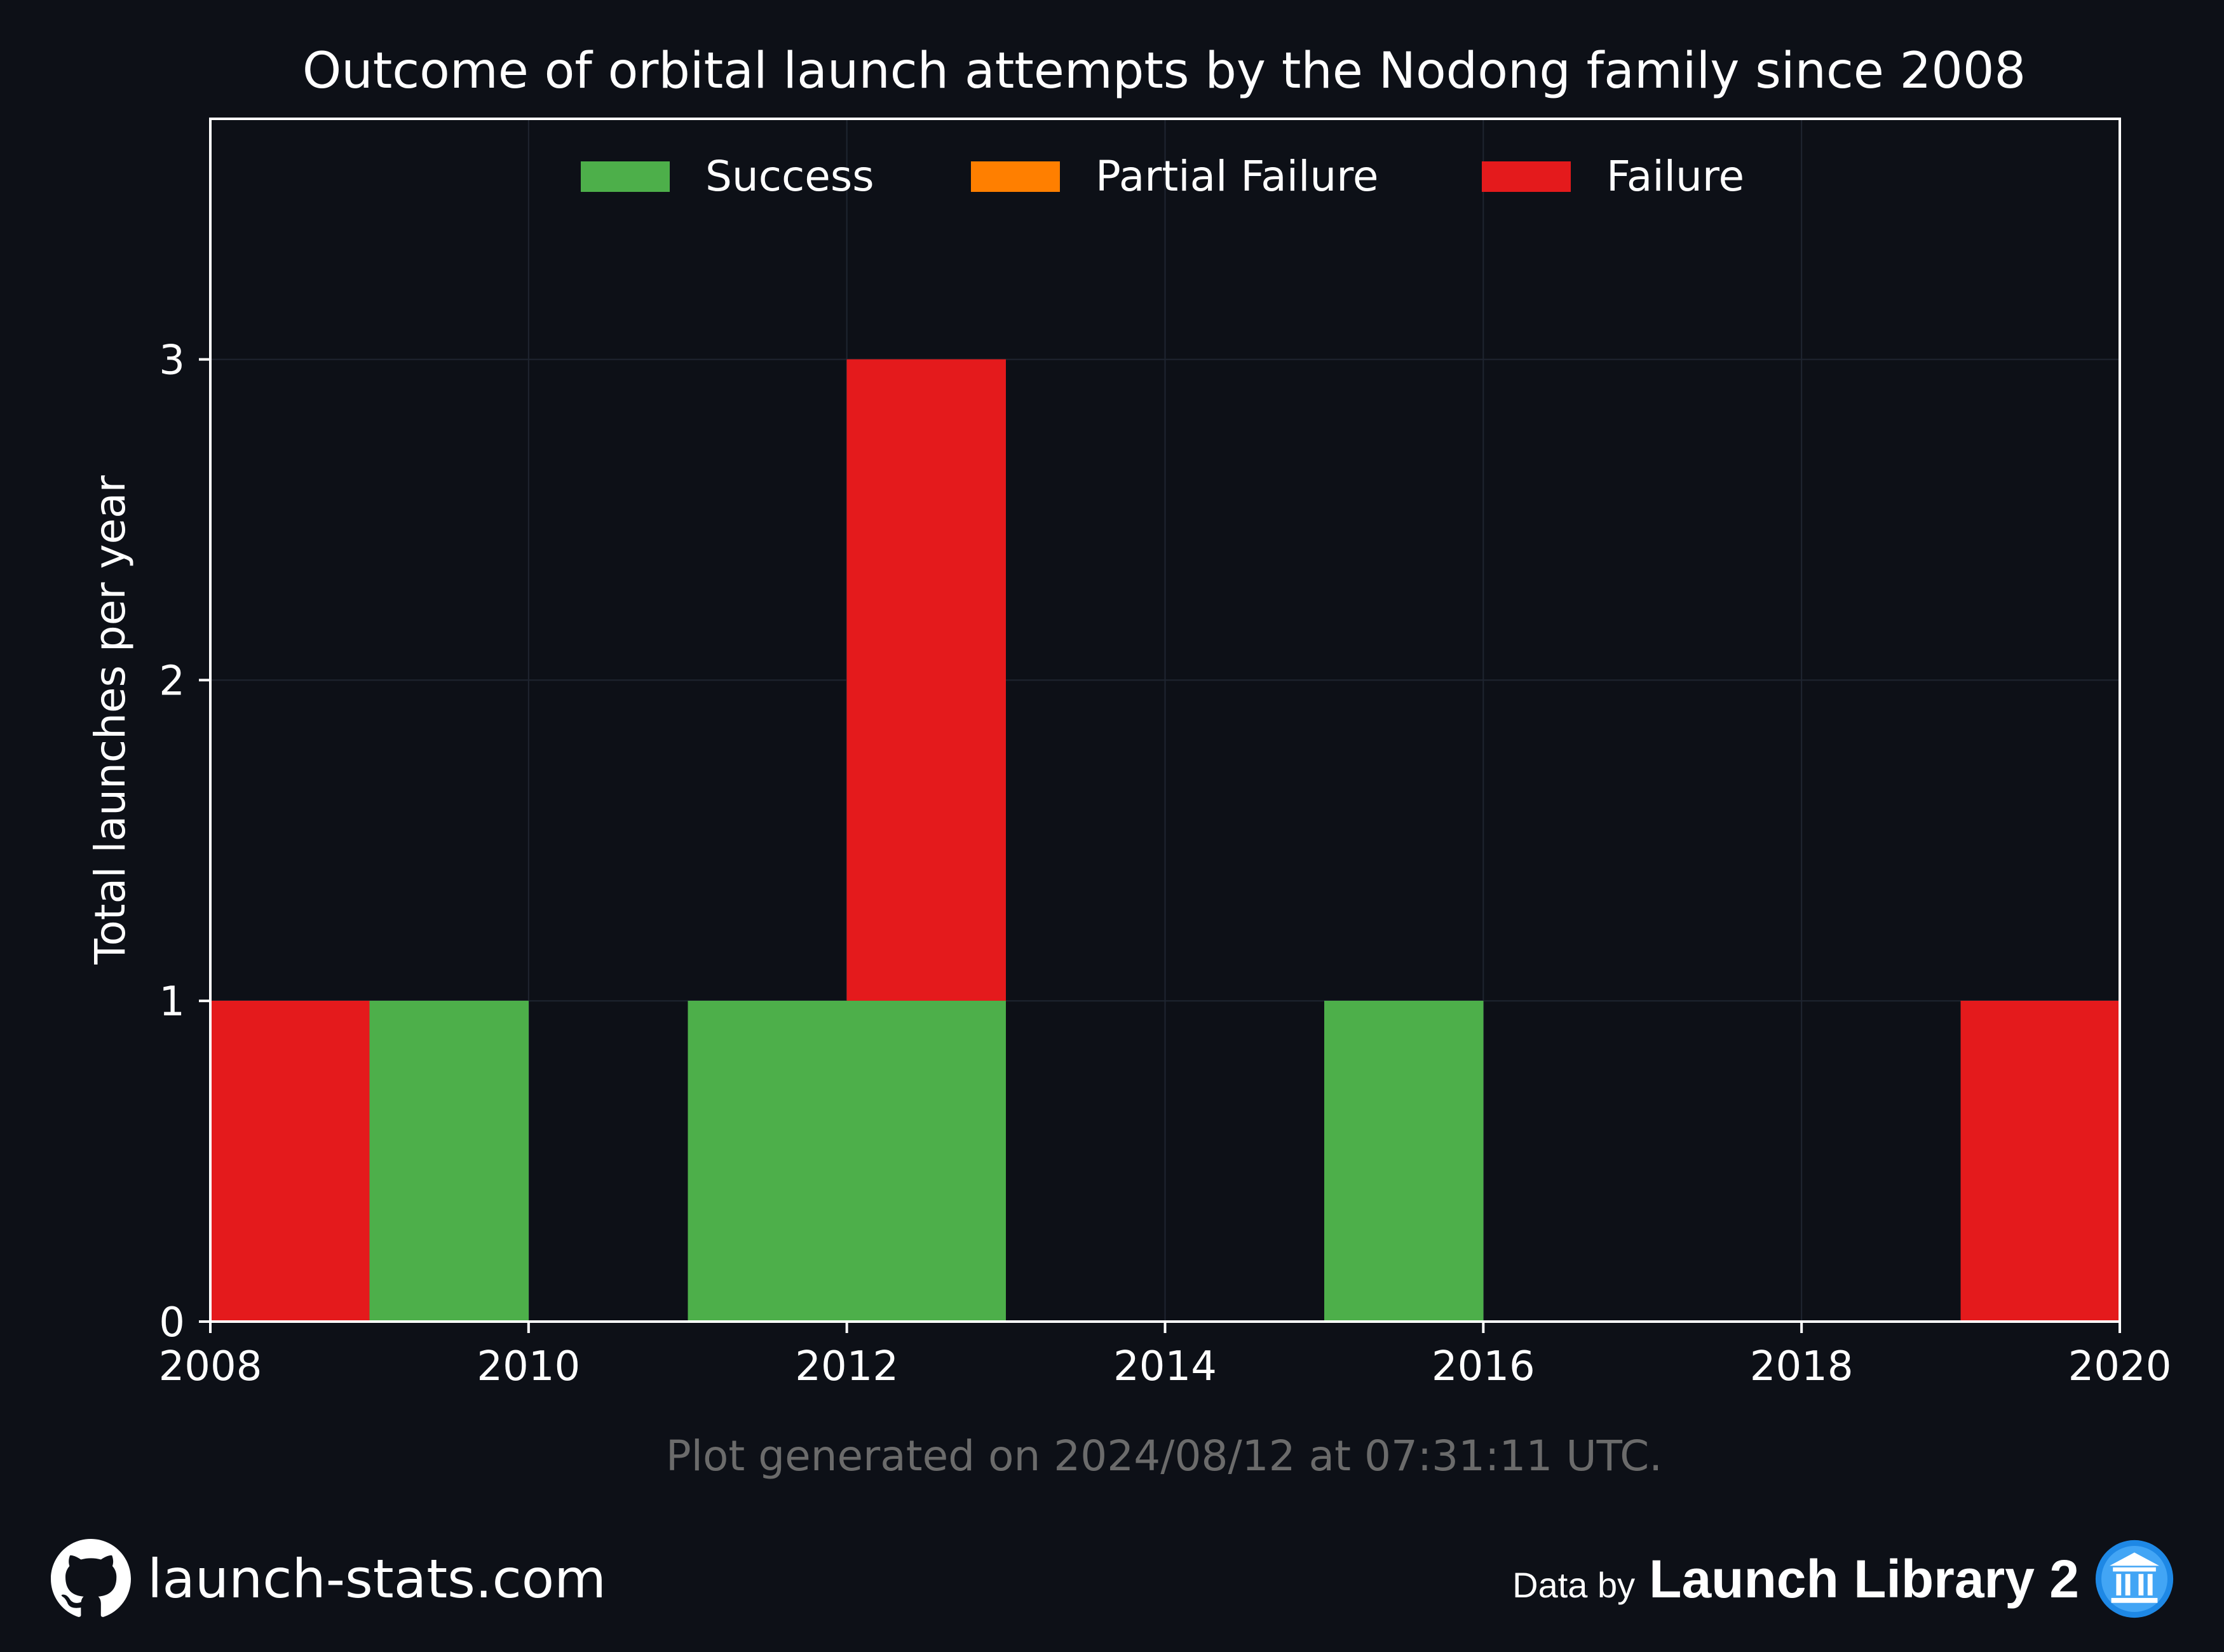 The image size is (2224, 1652). I want to click on source-name: Launch Library 2, so click(1864, 1579).